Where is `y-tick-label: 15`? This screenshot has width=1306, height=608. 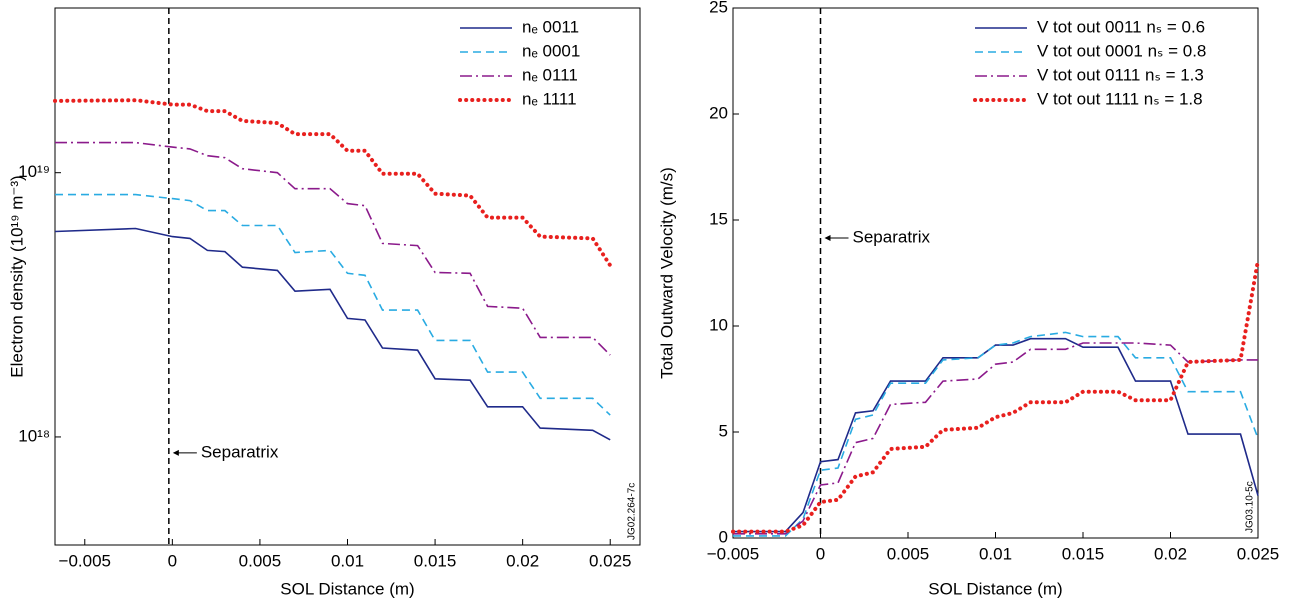 y-tick-label: 15 is located at coordinates (718, 218).